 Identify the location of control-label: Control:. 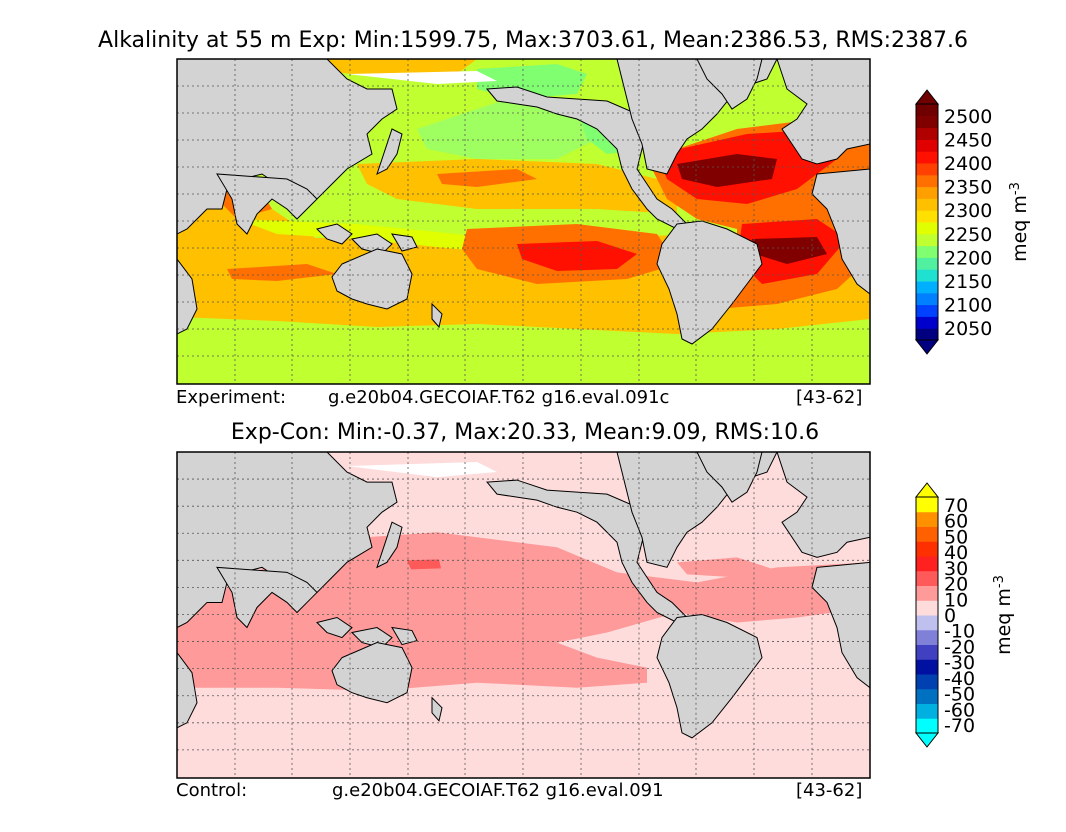
(212, 790).